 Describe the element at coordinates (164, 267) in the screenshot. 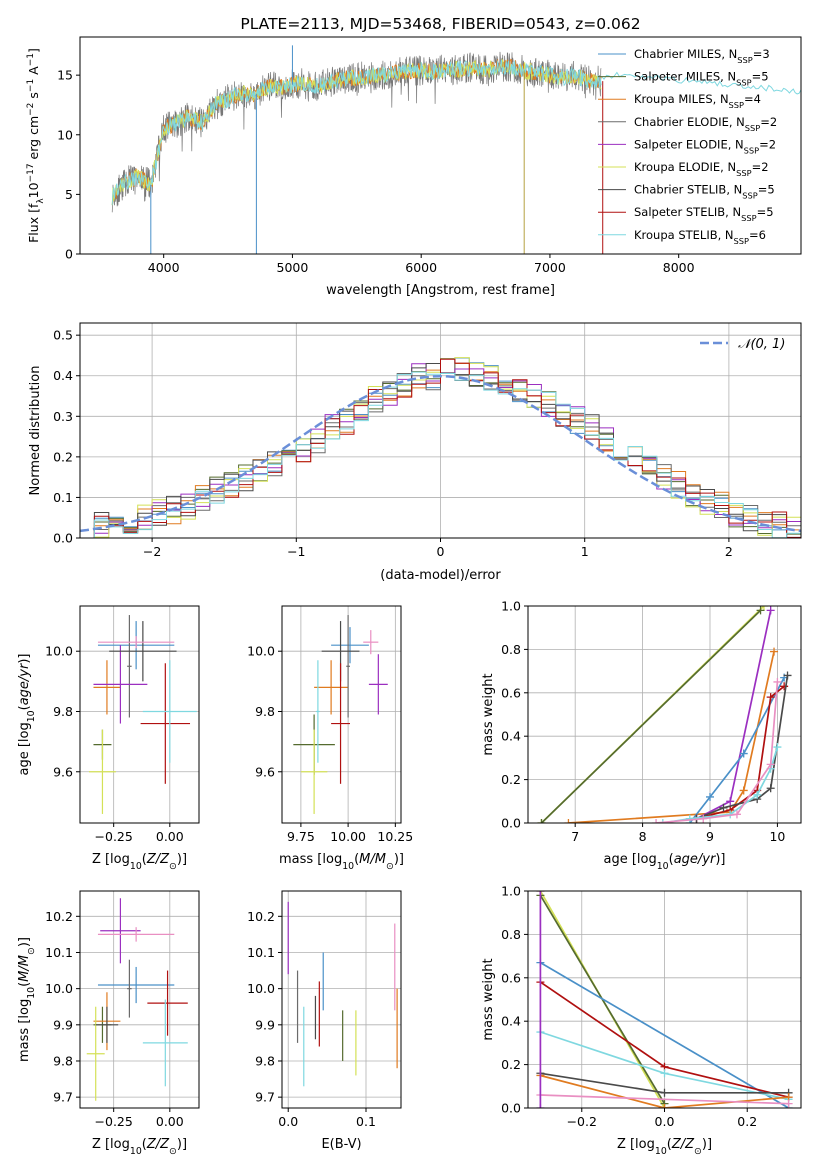

I see `x-tick-label: 4000` at that location.